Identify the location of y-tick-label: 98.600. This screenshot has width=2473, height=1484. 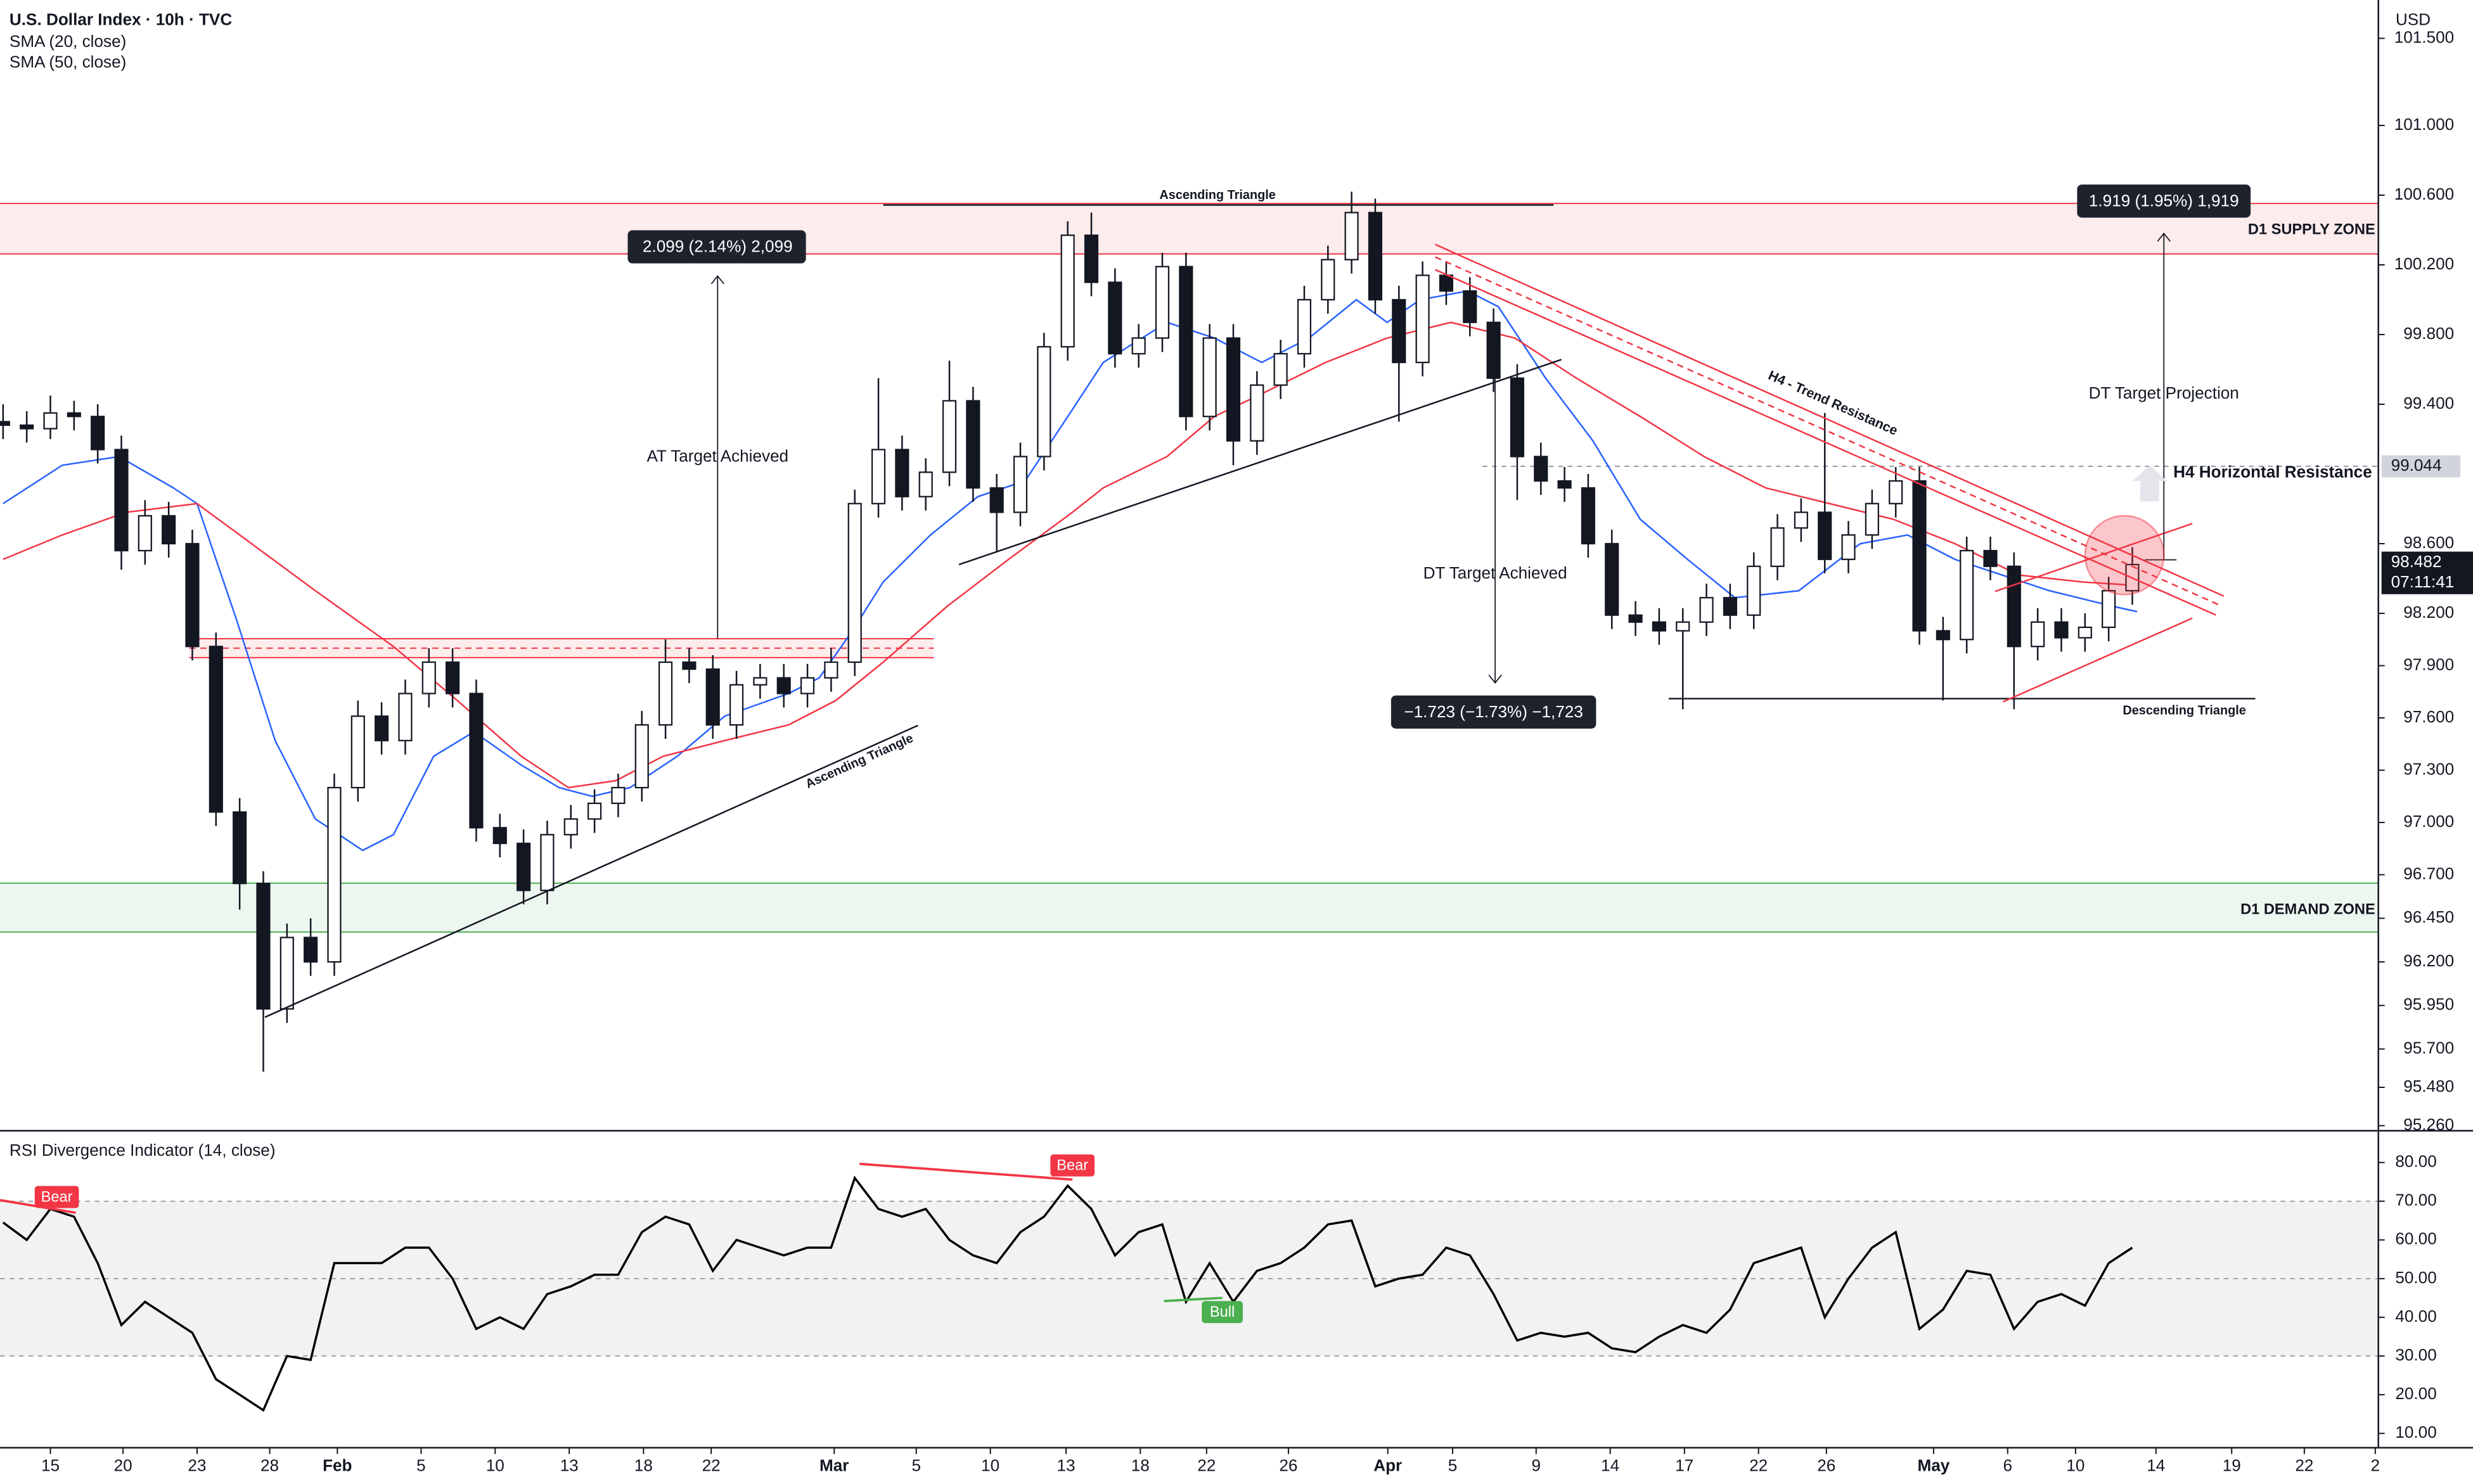
(2428, 542).